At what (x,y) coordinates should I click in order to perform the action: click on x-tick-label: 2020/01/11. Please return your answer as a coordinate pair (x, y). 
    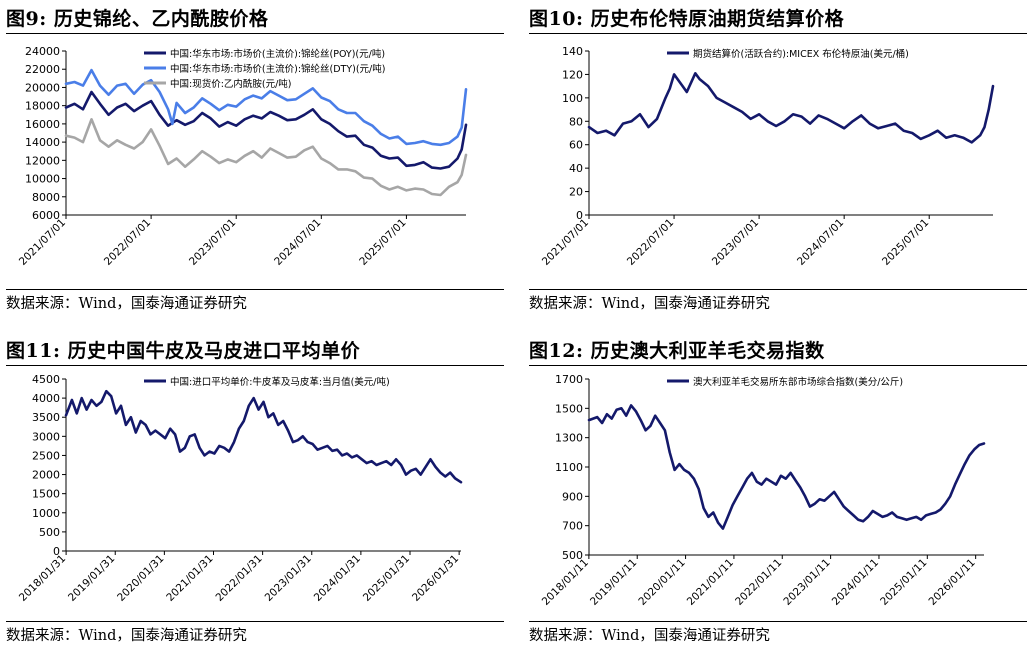
    Looking at the image, I should click on (661, 582).